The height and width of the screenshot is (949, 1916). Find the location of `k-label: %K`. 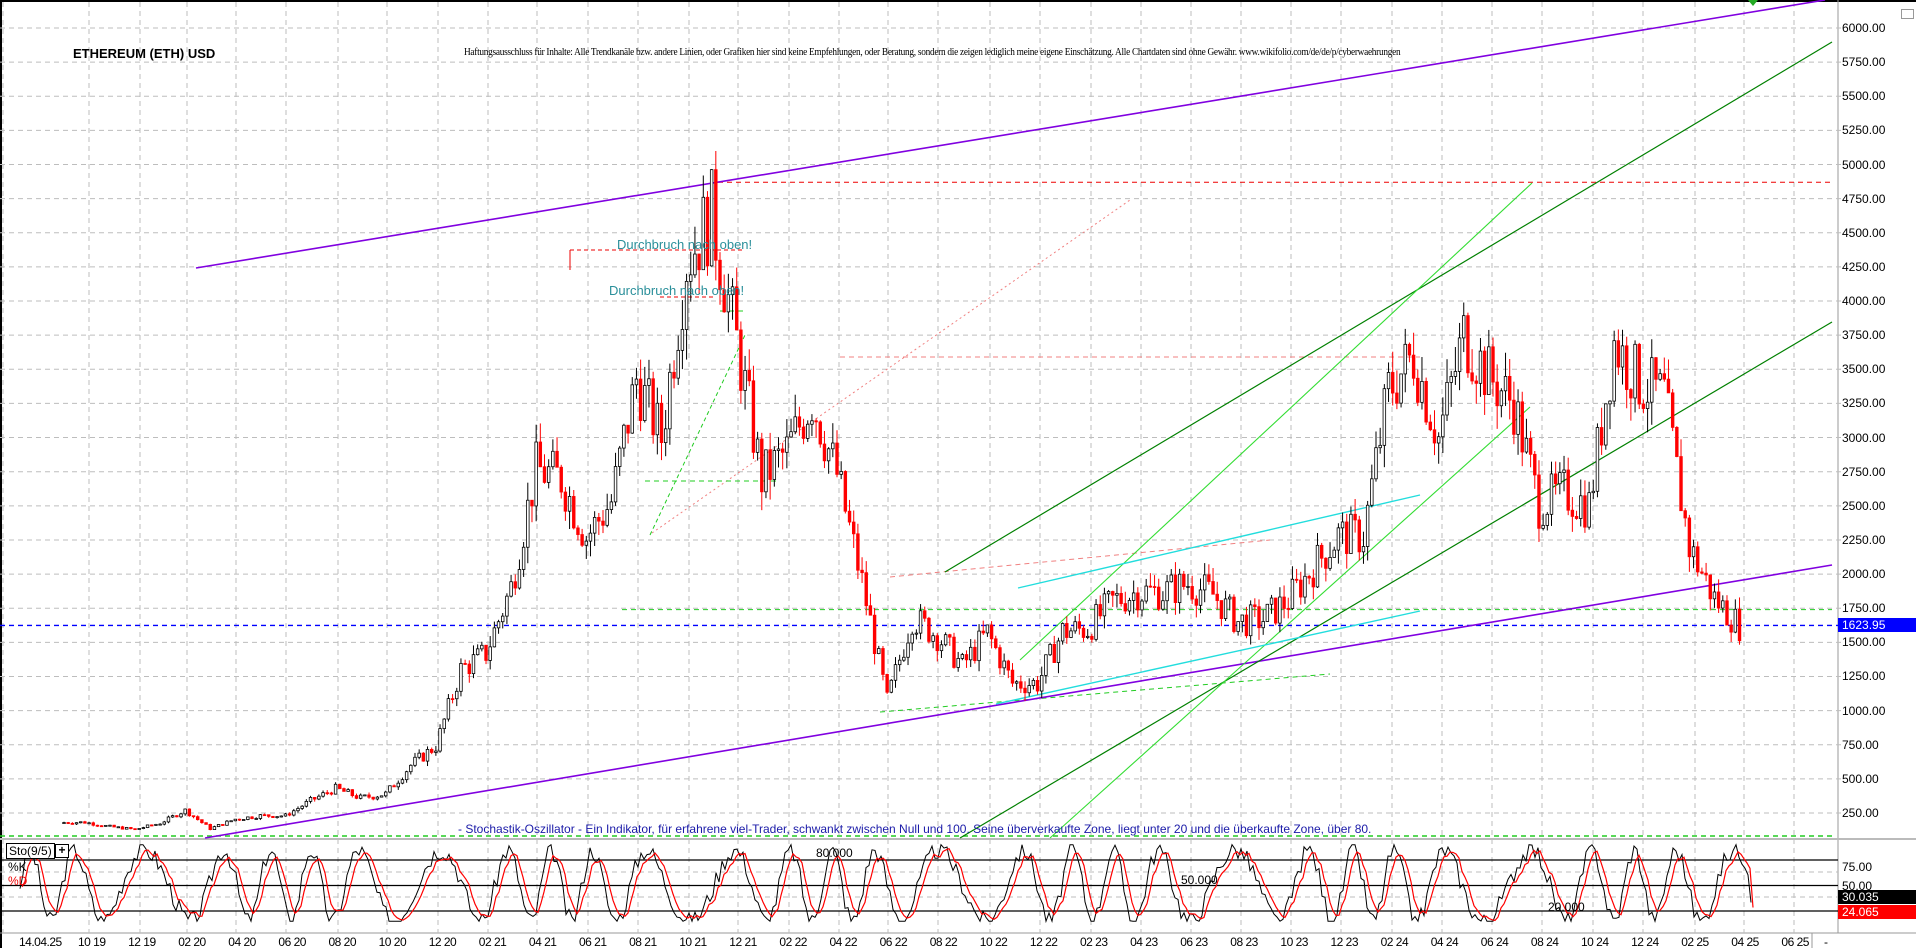

k-label: %K is located at coordinates (17, 867).